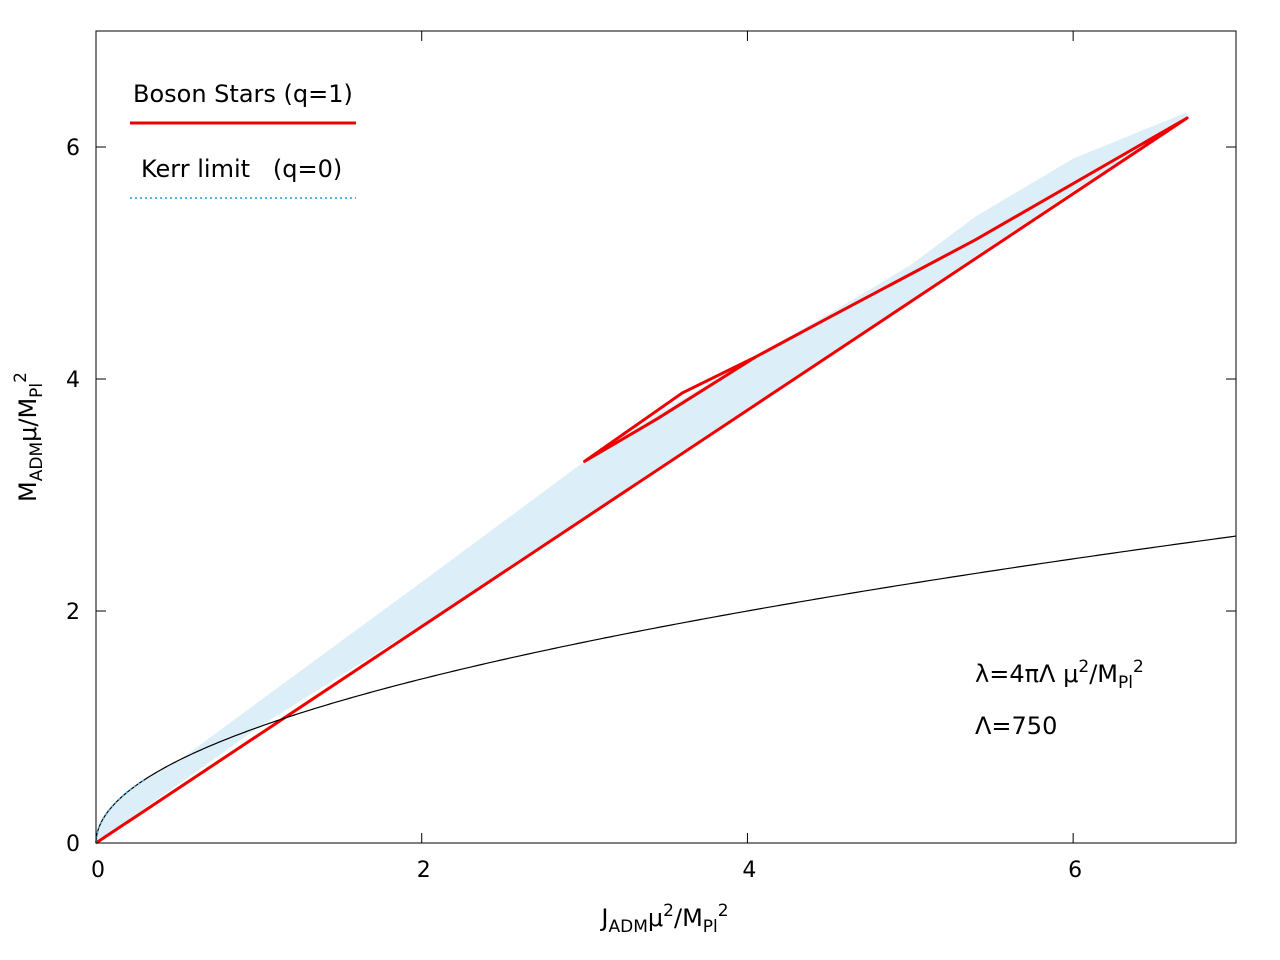  I want to click on y-tick-label: 6, so click(73, 148).